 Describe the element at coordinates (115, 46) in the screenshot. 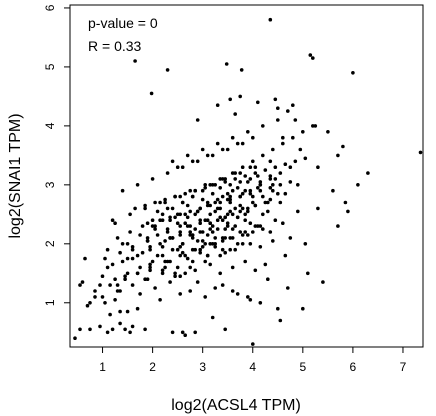

I see `r-annotation: R = 0.33` at that location.